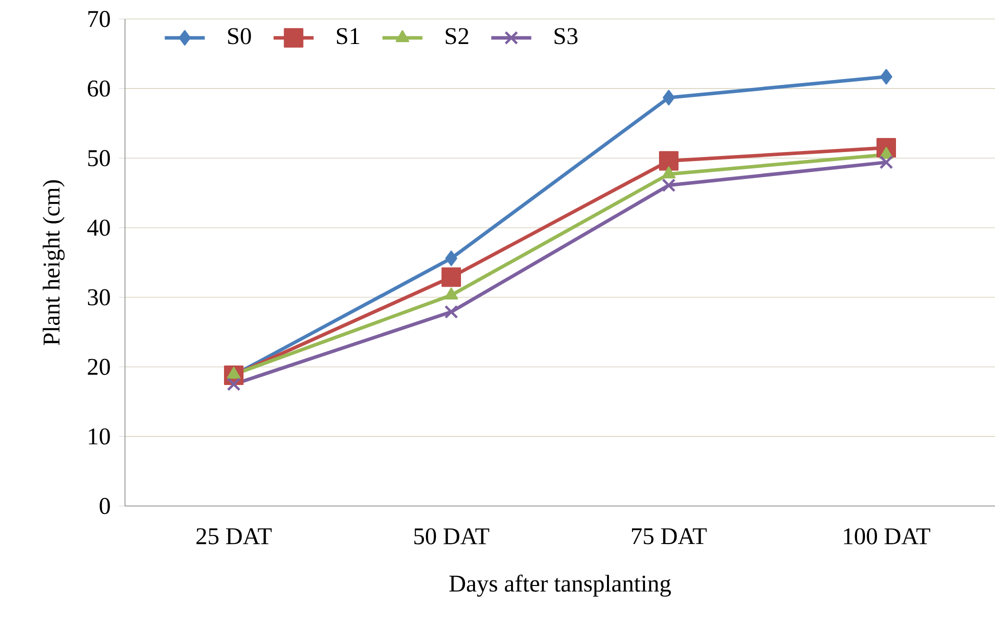 The image size is (995, 622). What do you see at coordinates (99, 297) in the screenshot?
I see `y-tick-label: 30` at bounding box center [99, 297].